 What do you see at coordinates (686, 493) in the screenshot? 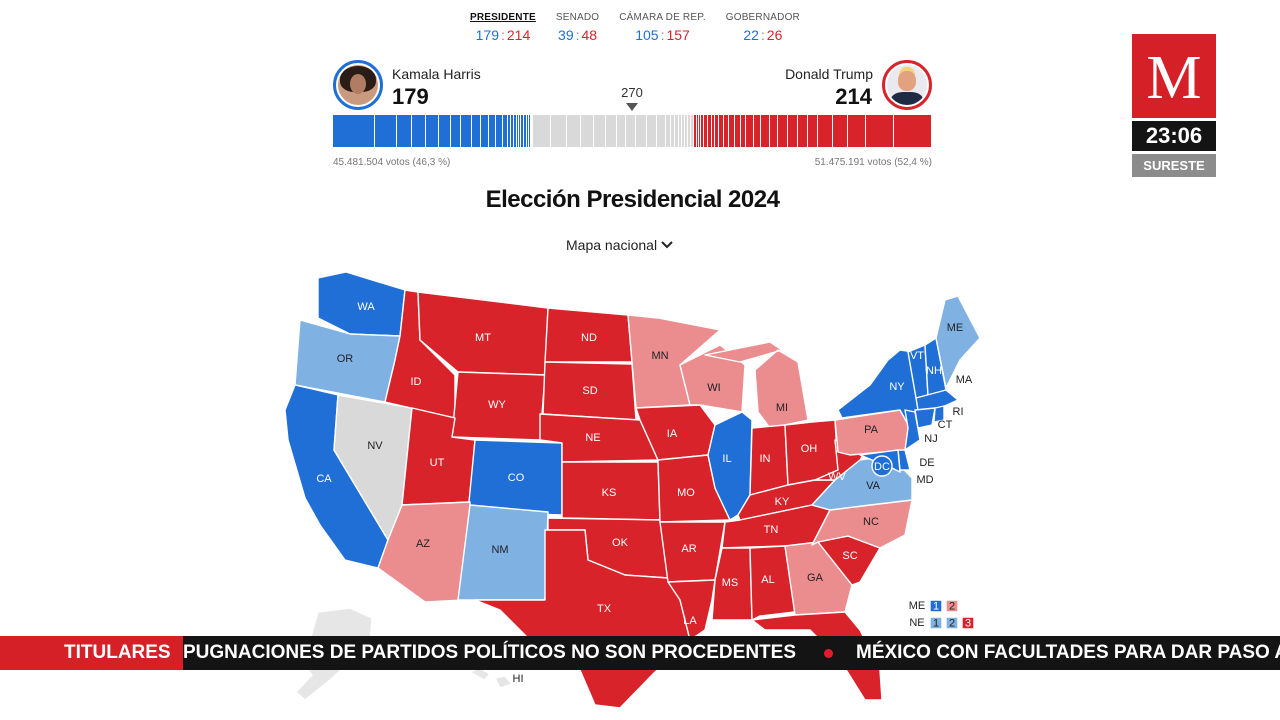
I see `label-mo: MO` at bounding box center [686, 493].